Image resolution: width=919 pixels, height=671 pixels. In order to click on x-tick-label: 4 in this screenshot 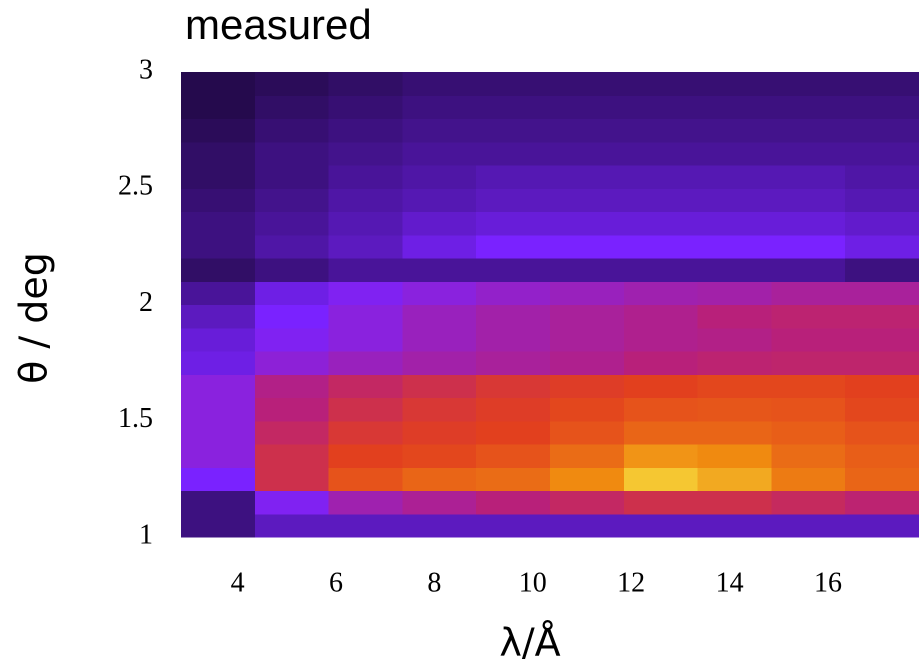, I will do `click(238, 582)`.